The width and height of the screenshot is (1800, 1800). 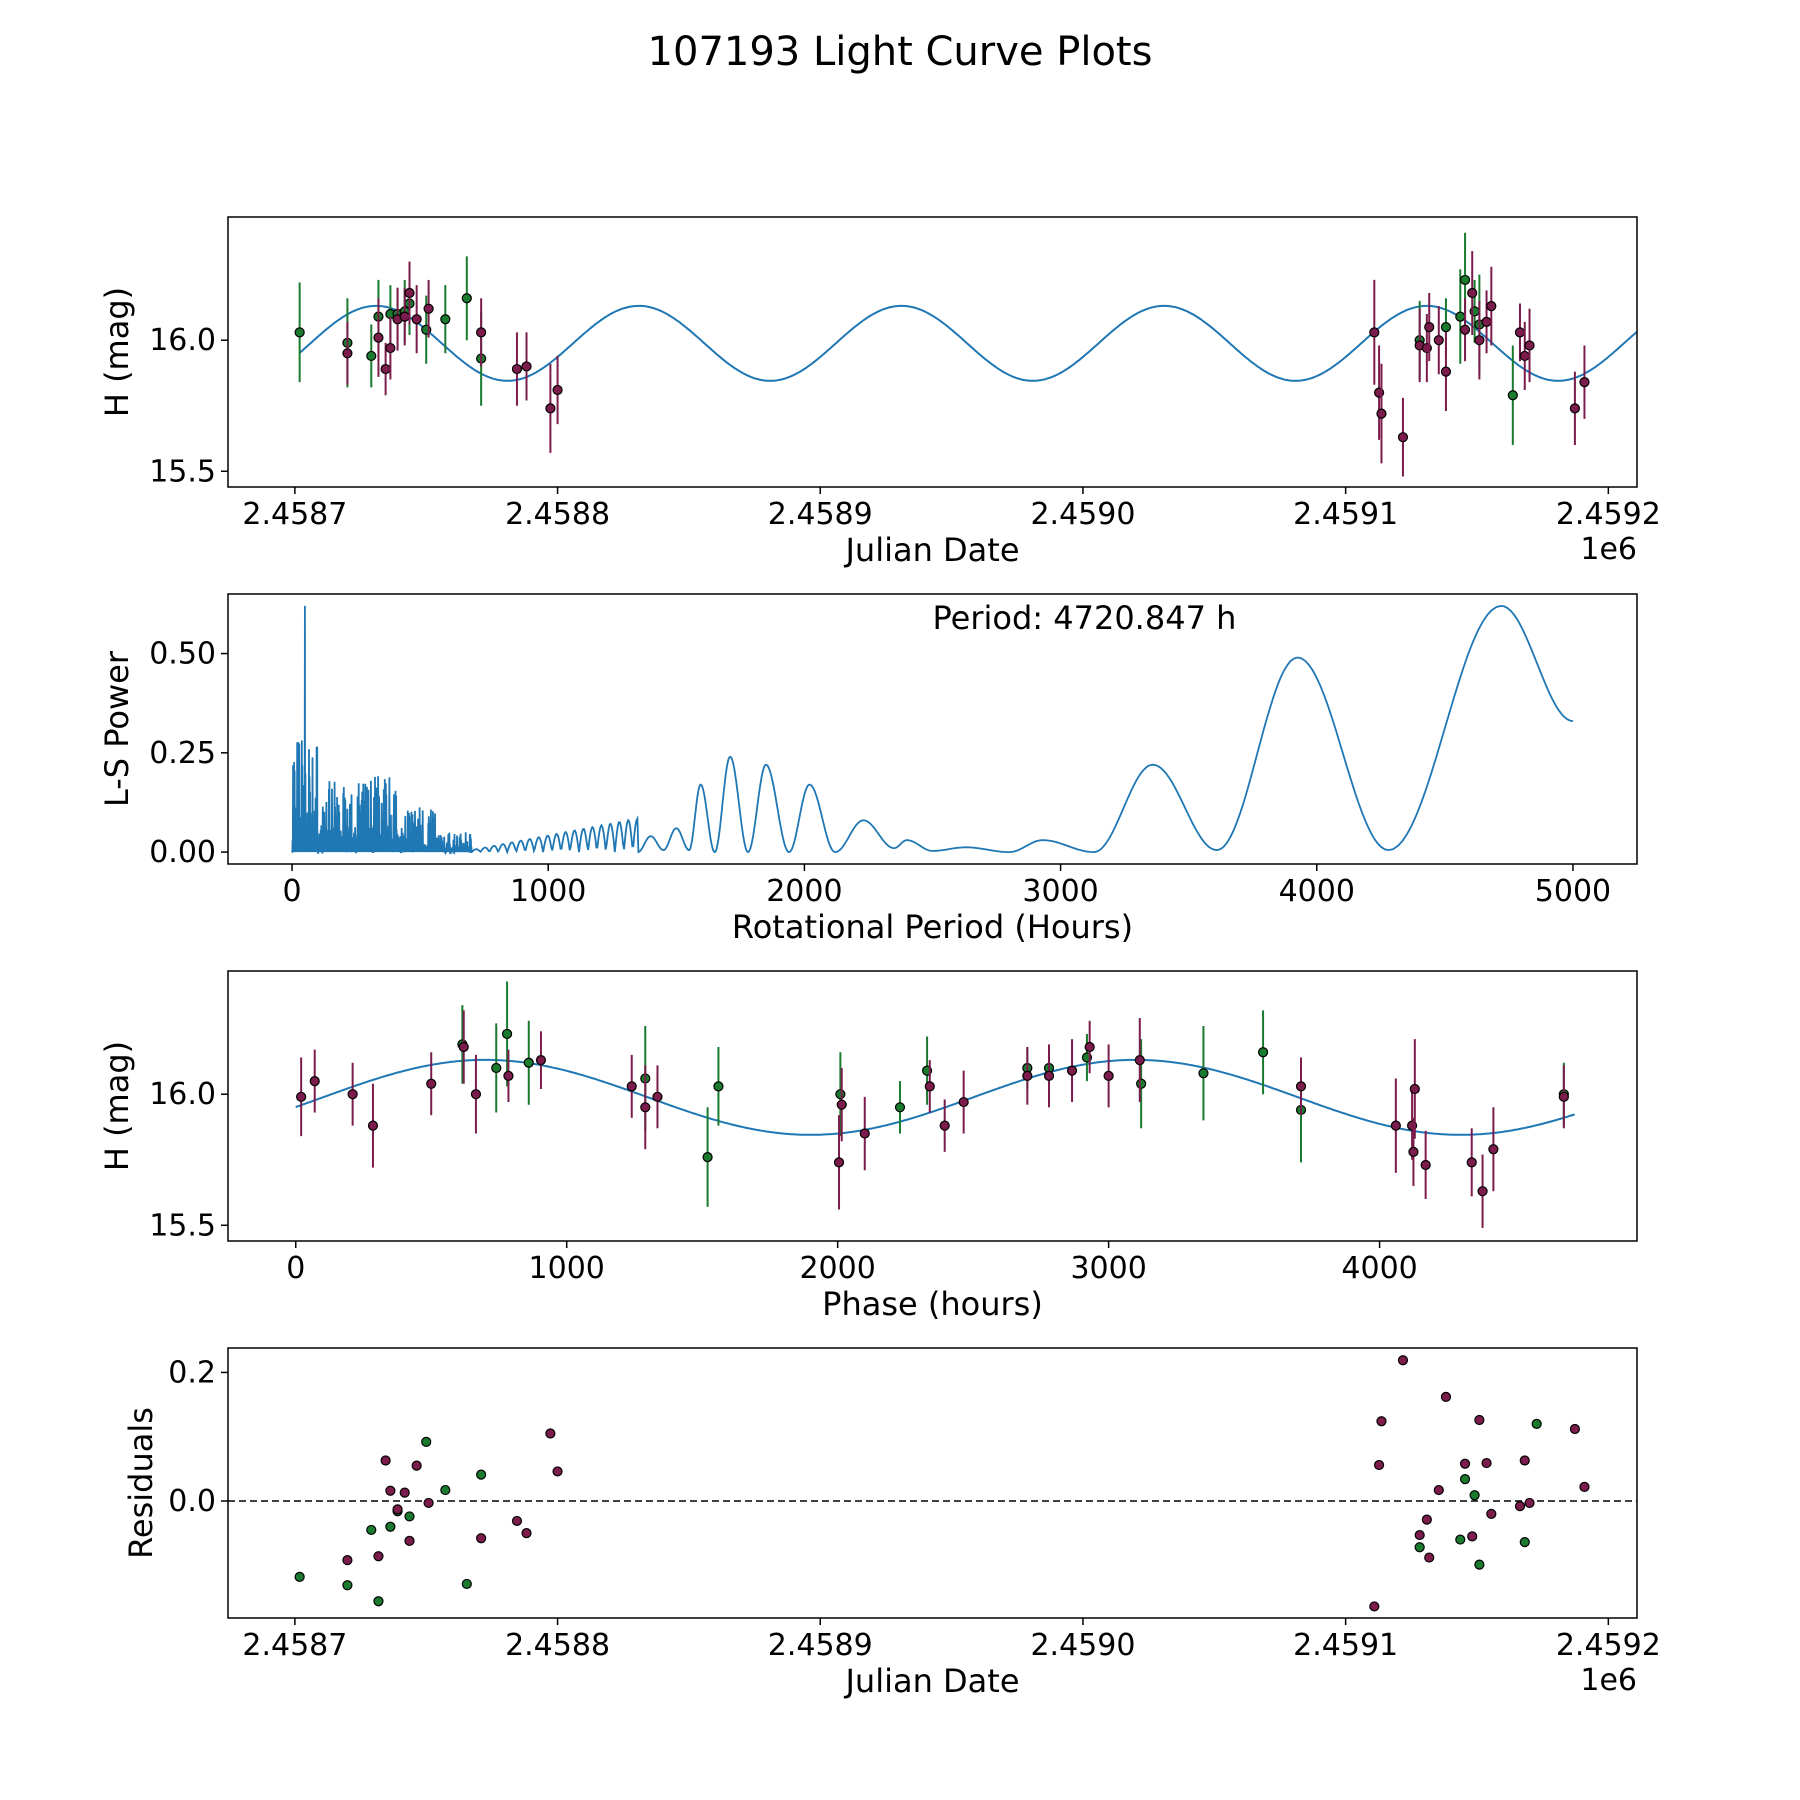 I want to click on periodogram-plot-area, so click(x=932, y=730).